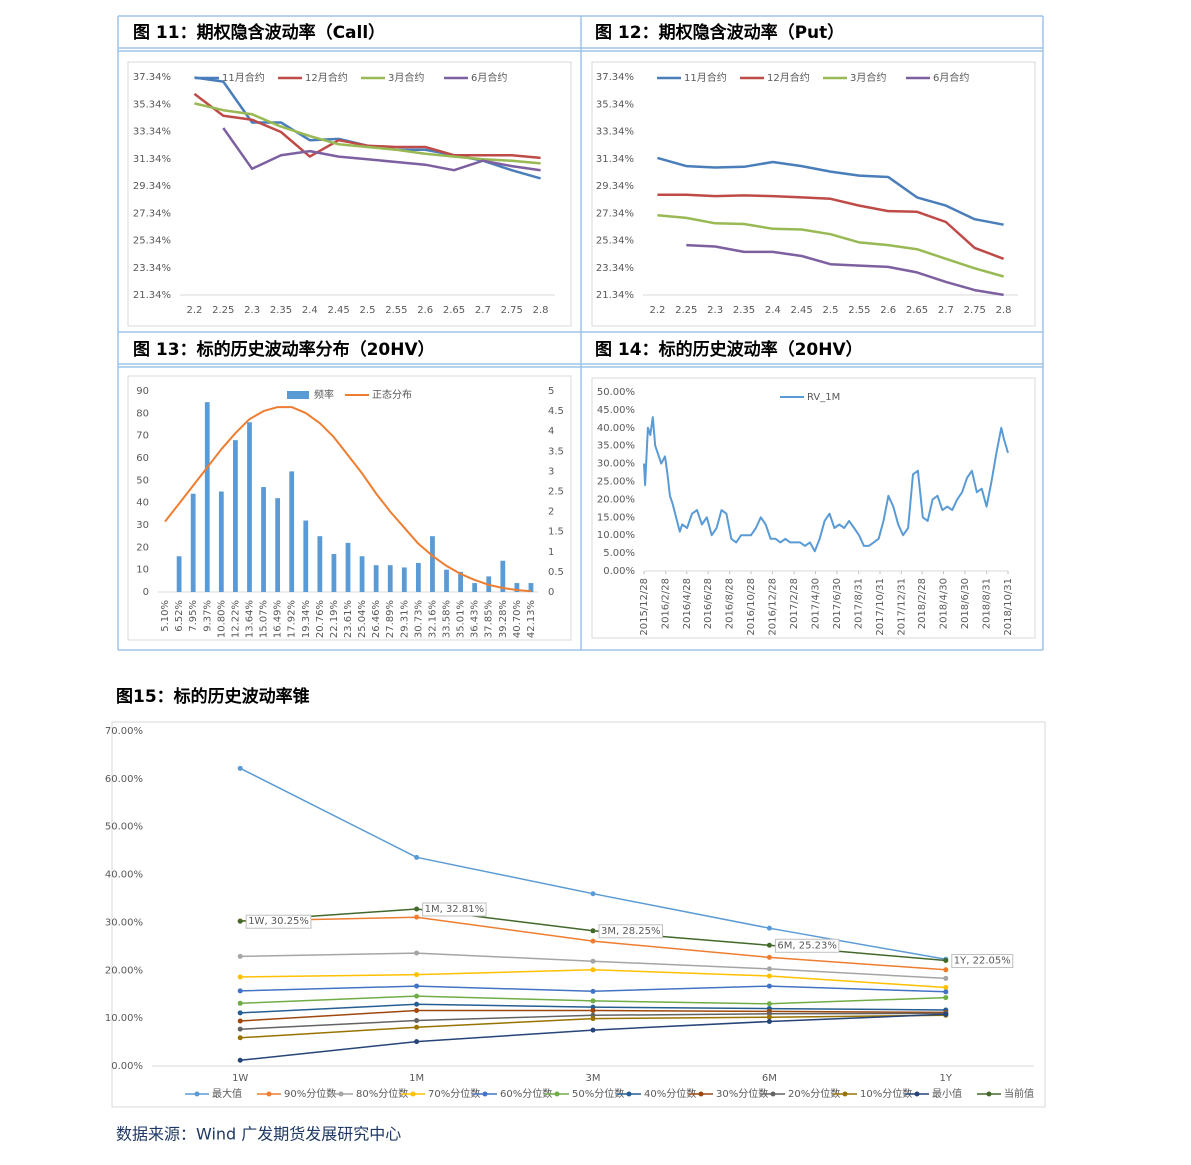 The height and width of the screenshot is (1165, 1191). Describe the element at coordinates (240, 1078) in the screenshot. I see `x-tick-label: 1W` at that location.